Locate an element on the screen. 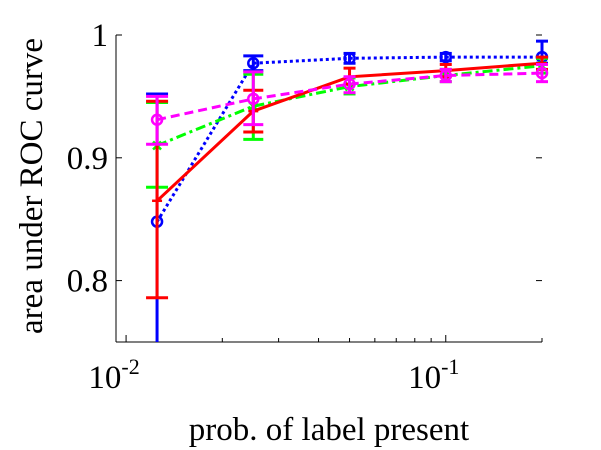 The height and width of the screenshot is (450, 601). x-axis-ticks: 10⁻² 10⁻¹ is located at coordinates (315, 365).